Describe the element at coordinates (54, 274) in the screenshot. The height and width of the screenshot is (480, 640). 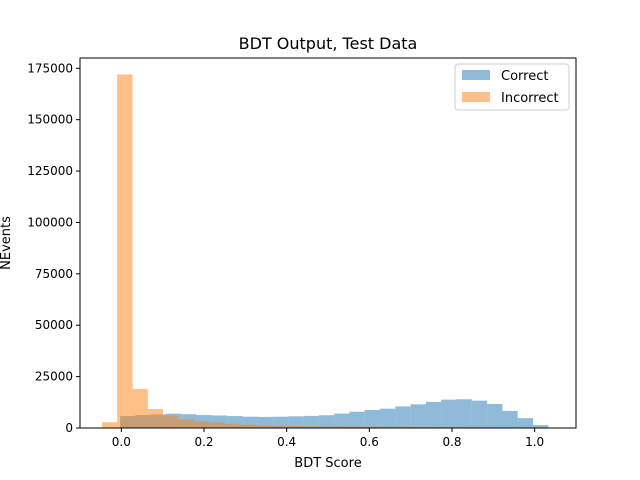
I see `y-tick-label: 75000` at that location.